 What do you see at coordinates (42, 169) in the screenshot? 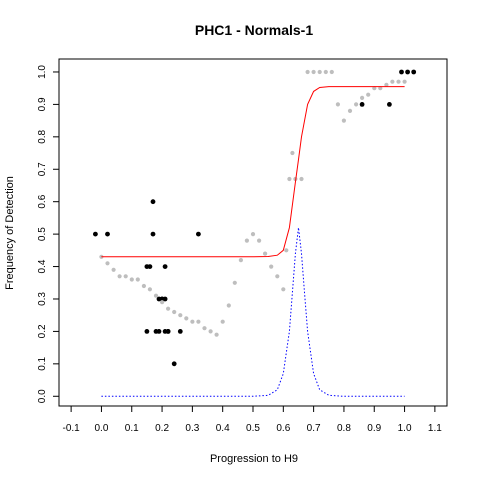
I see `y-tick-label: 0.7` at bounding box center [42, 169].